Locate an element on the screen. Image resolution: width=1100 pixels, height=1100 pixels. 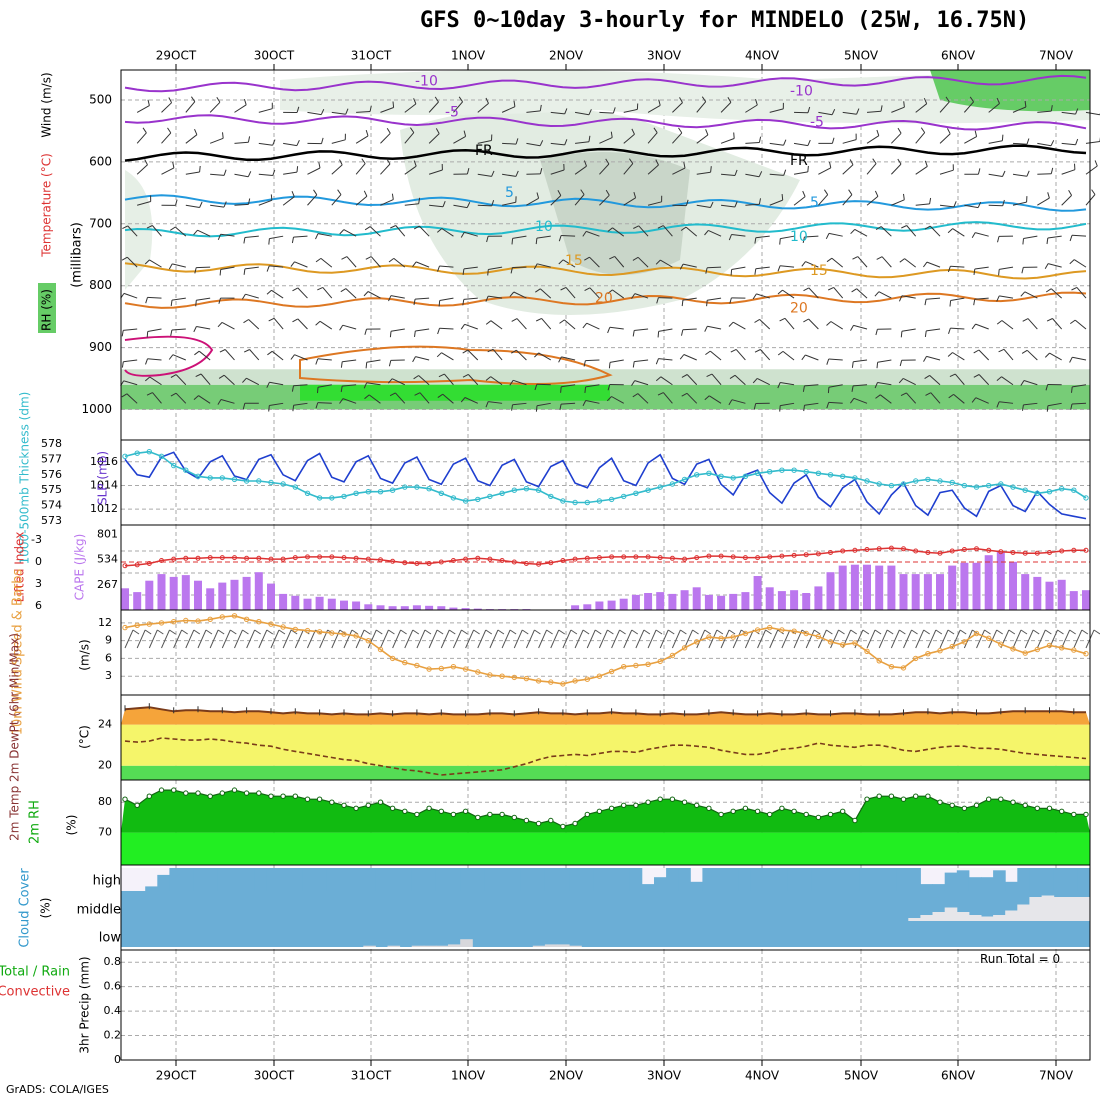
isotherm-25-contour is located at coordinates (169, 356).